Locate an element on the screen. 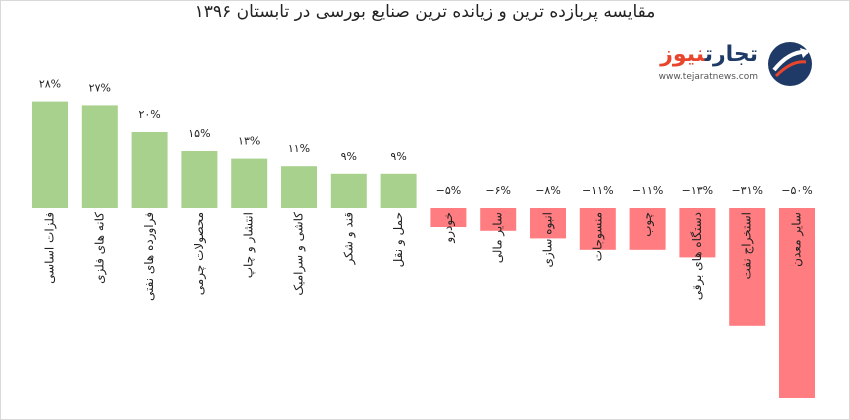  value-label-9: −۵% is located at coordinates (449, 190).